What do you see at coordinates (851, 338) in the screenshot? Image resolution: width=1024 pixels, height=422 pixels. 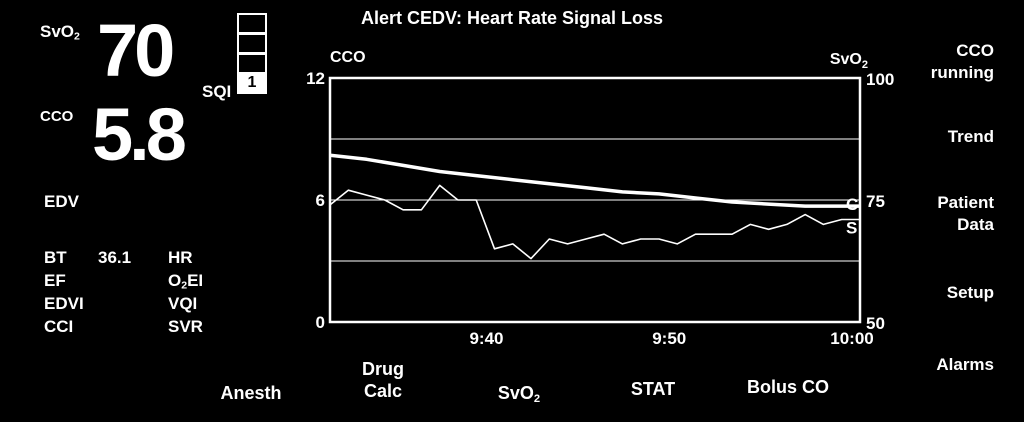 I see `x-axis-tick-label: 10:00` at bounding box center [851, 338].